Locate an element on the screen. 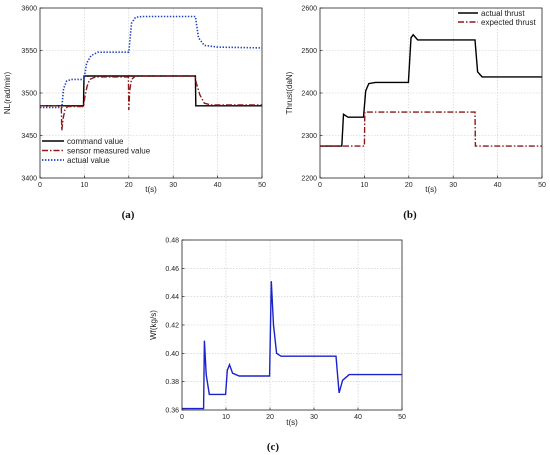  y-tick-label: 2400 is located at coordinates (309, 94).